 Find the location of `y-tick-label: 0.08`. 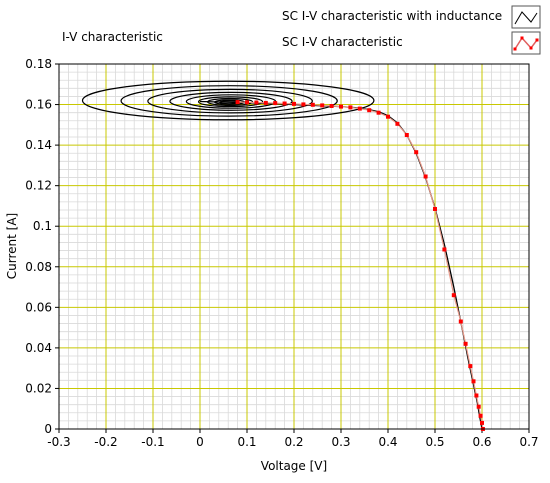

y-tick-label: 0.08 is located at coordinates (38, 267).